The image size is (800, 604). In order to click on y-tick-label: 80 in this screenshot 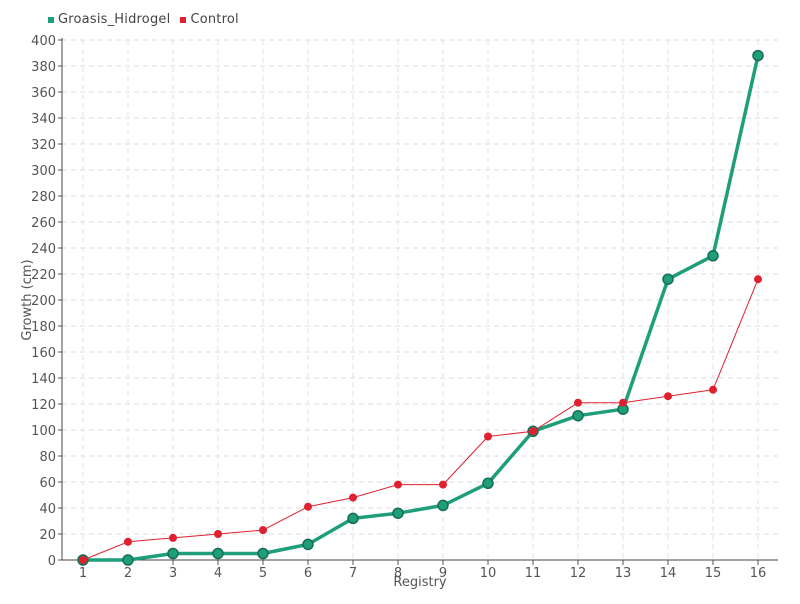, I will do `click(47, 457)`.